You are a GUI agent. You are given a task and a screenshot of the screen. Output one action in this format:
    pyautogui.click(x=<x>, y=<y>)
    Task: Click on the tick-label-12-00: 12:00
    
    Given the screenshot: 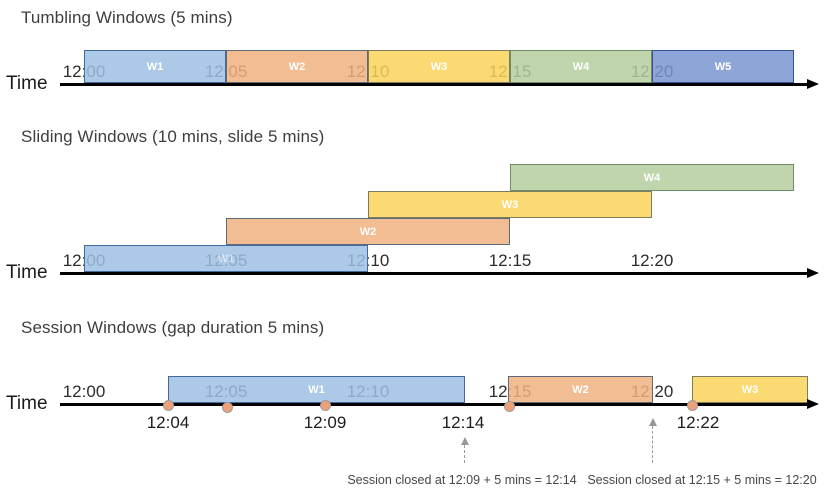 What is the action you would take?
    pyautogui.click(x=84, y=391)
    